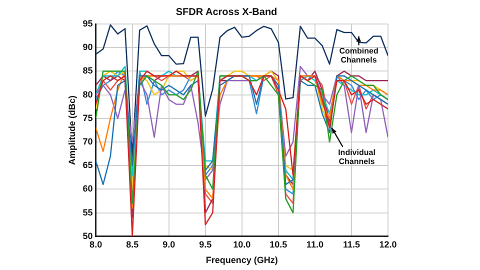 The width and height of the screenshot is (480, 270). What do you see at coordinates (87, 71) in the screenshot?
I see `y-tick-label: 85` at bounding box center [87, 71].